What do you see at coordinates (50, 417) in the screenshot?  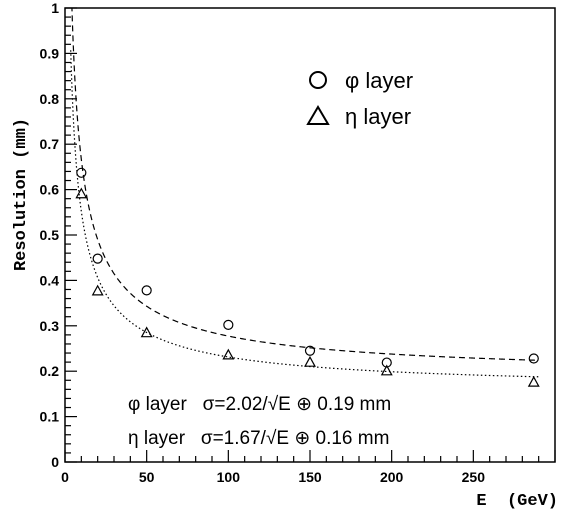 I see `y-tick-label: 0.1` at bounding box center [50, 417].